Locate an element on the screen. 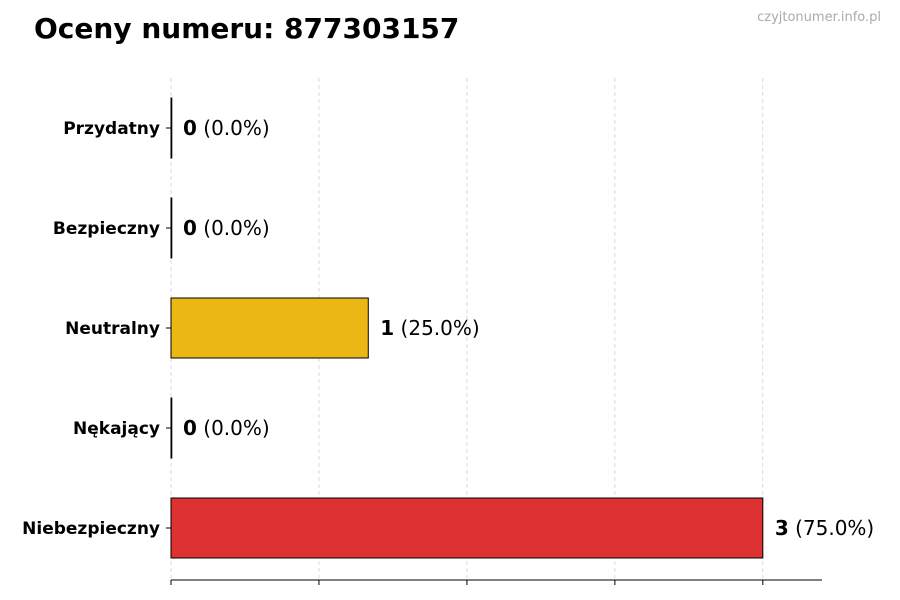 The width and height of the screenshot is (900, 600). chart-title: Oceny numeru: 877303157 is located at coordinates (247, 28).